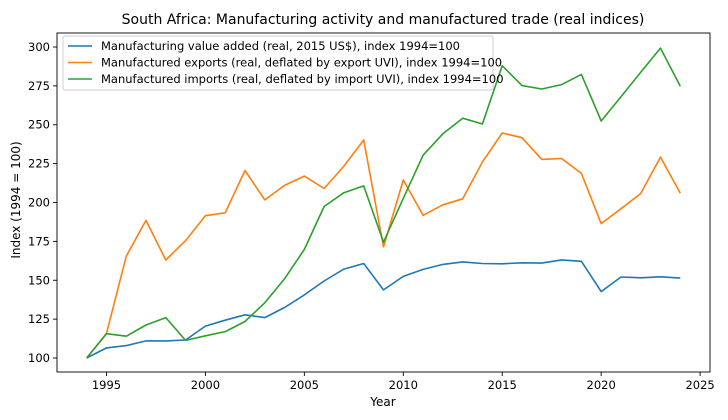  Describe the element at coordinates (699, 385) in the screenshot. I see `x-tick-label: 2025` at that location.